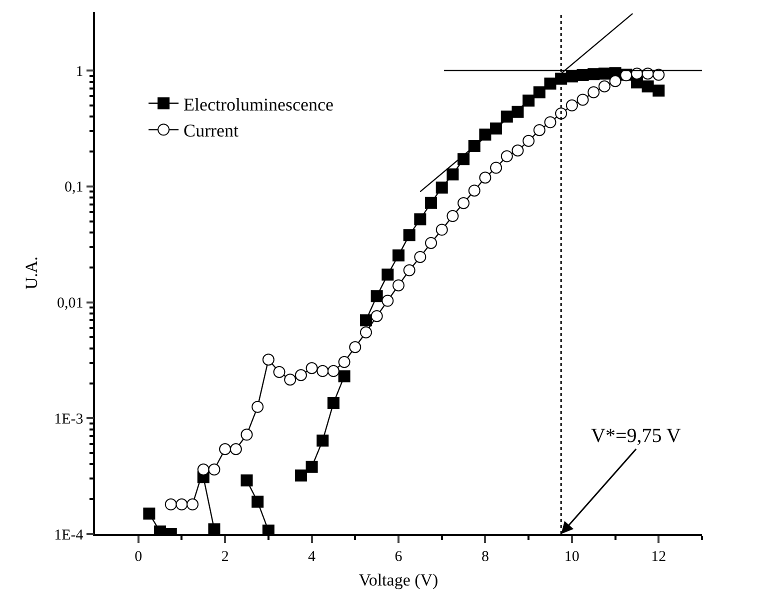  Describe the element at coordinates (398, 556) in the screenshot. I see `x-tick-label: 6` at that location.